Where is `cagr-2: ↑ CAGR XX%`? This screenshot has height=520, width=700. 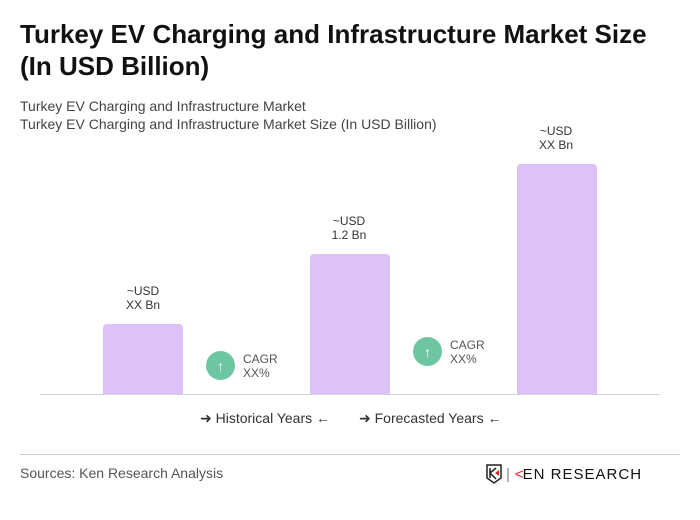 cagr-2: ↑ CAGR XX% is located at coordinates (449, 351).